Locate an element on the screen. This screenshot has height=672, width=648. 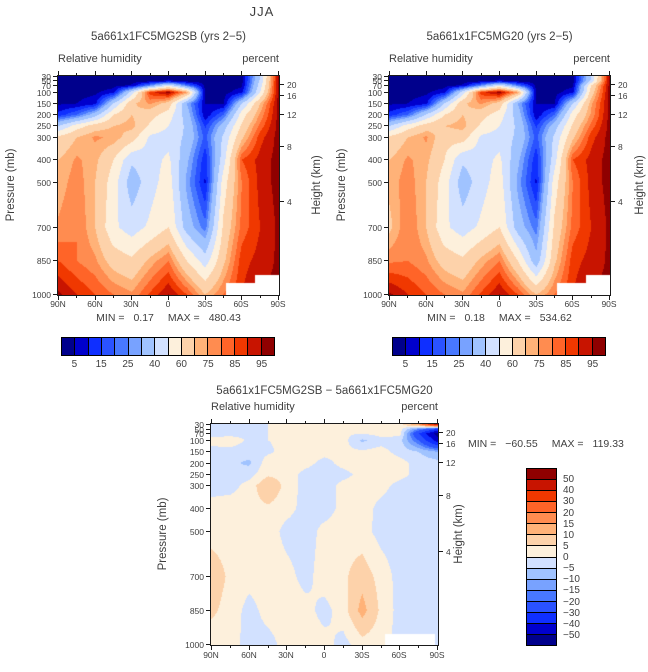
max-value: 534.62 is located at coordinates (555, 318).